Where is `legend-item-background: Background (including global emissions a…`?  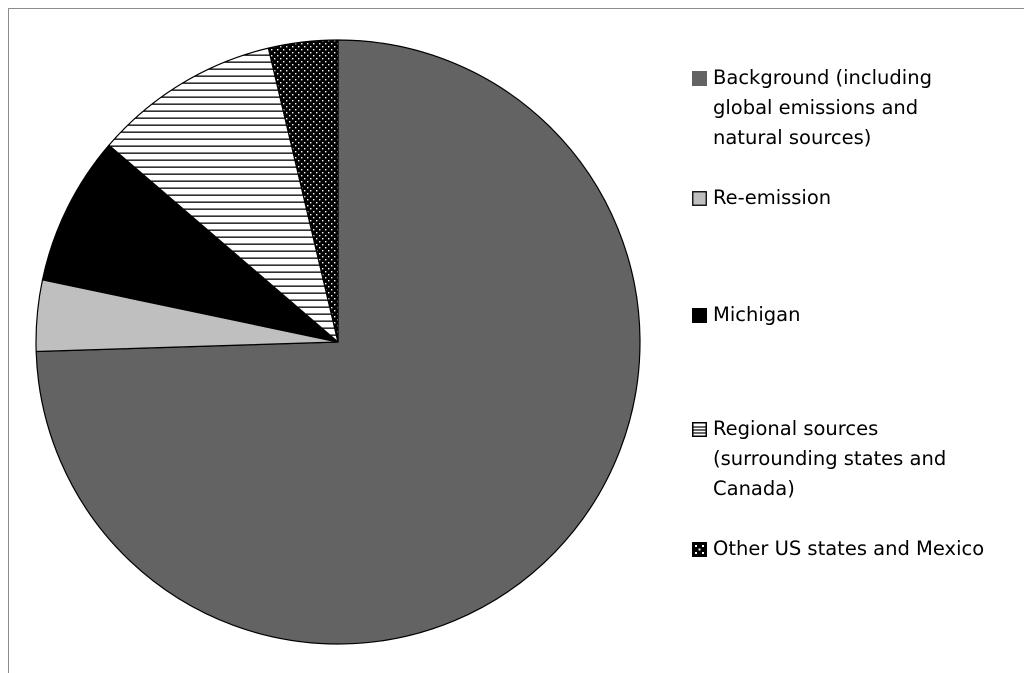
legend-item-background: Background (including global emissions a… is located at coordinates (812, 108).